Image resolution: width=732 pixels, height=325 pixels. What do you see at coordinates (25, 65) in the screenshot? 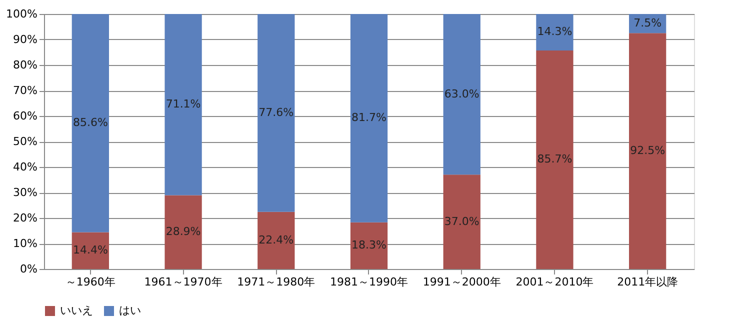
I see `y-tick-label: 80%` at bounding box center [25, 65].